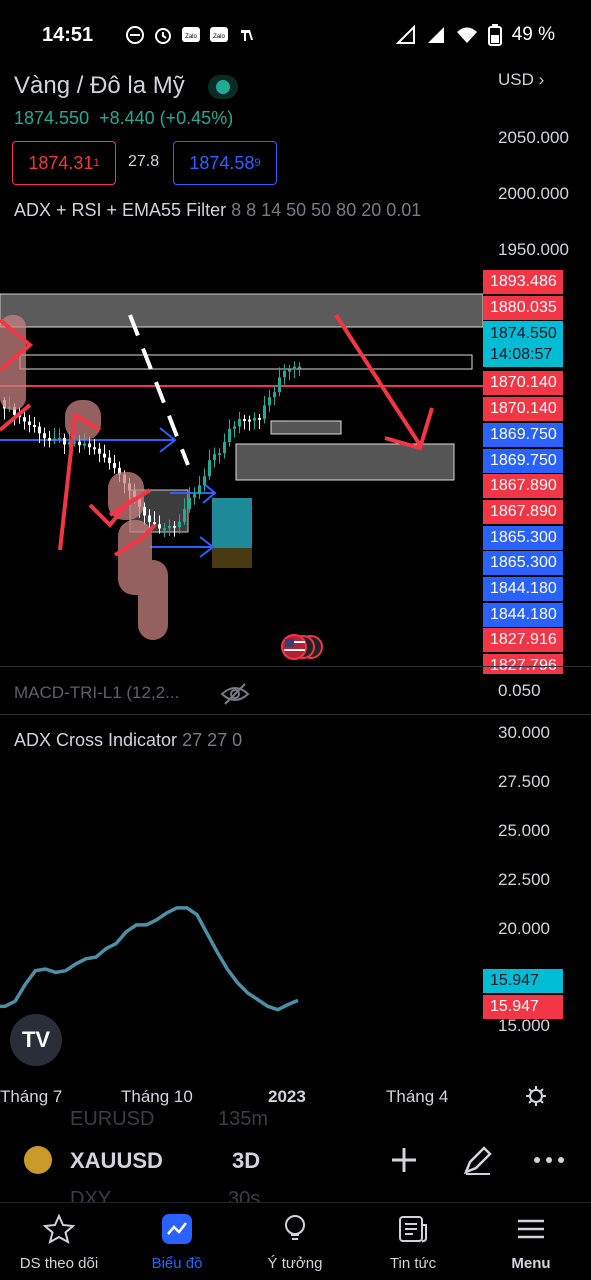  I want to click on status-icons: Zalo Zalo, so click(191, 35).